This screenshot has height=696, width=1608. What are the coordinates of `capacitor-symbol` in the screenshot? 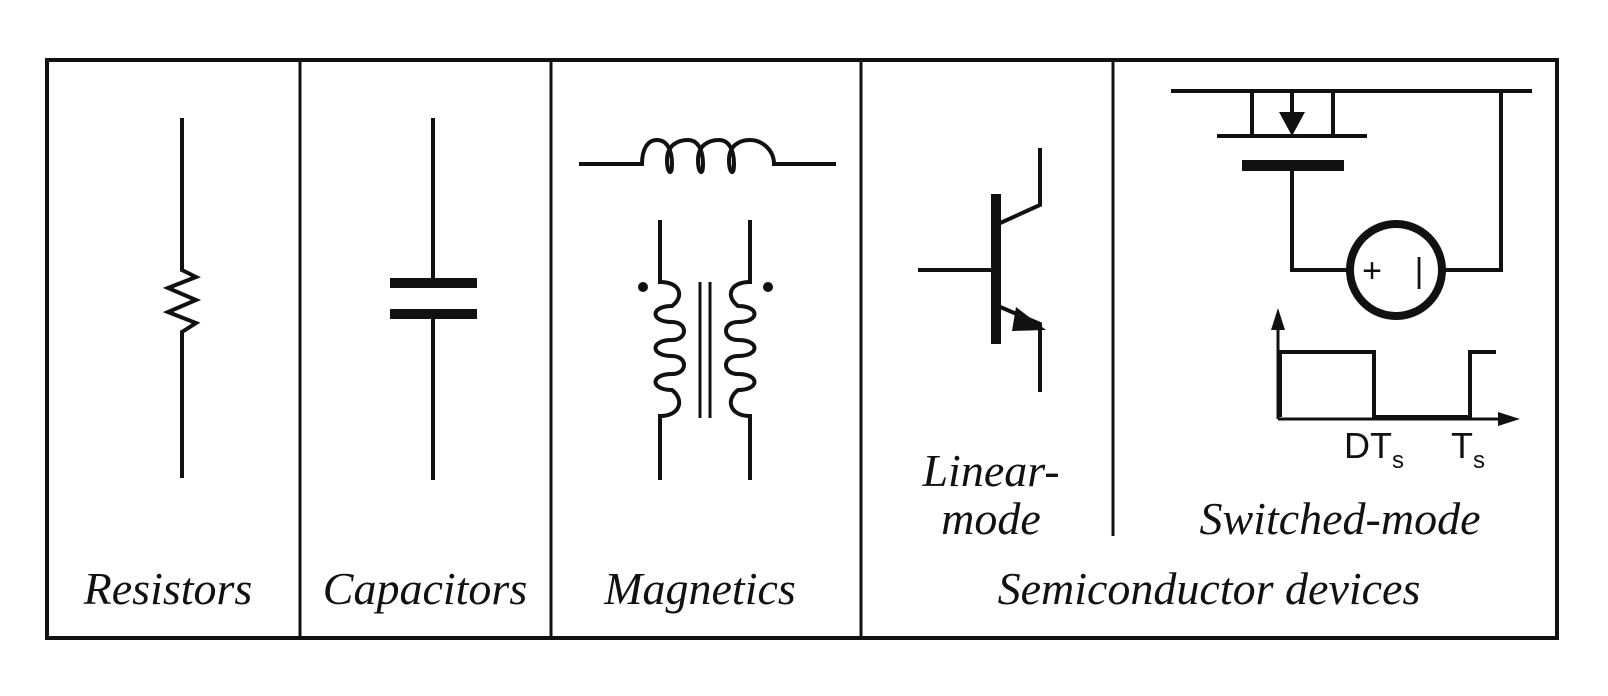 It's located at (433, 299).